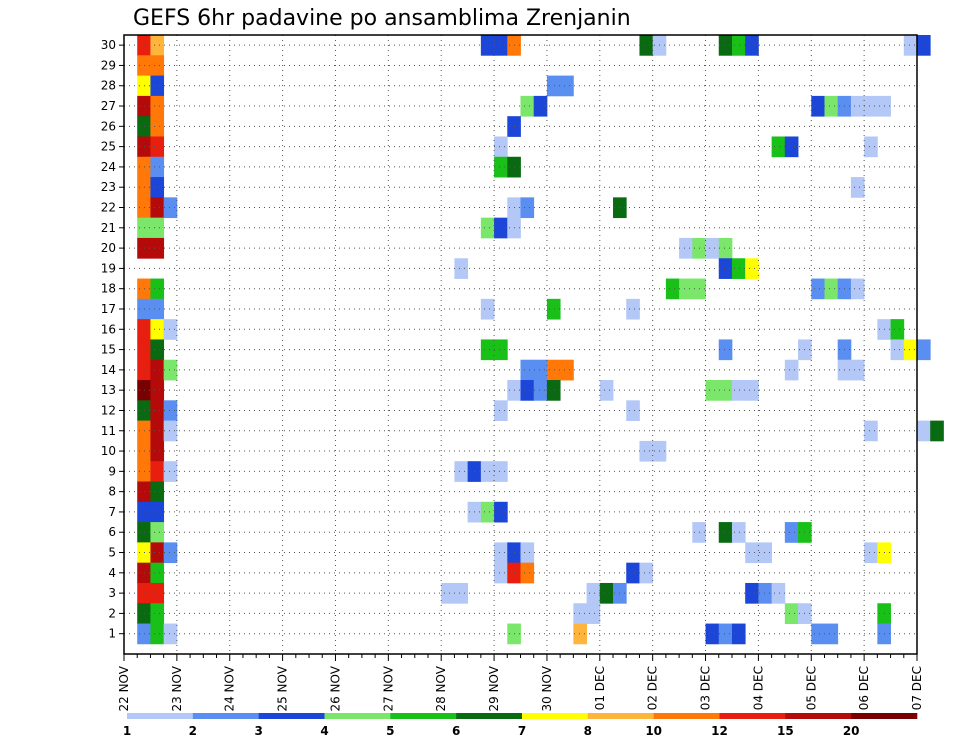 Image resolution: width=960 pixels, height=742 pixels. What do you see at coordinates (112, 613) in the screenshot?
I see `y-tick-label: 2` at bounding box center [112, 613].